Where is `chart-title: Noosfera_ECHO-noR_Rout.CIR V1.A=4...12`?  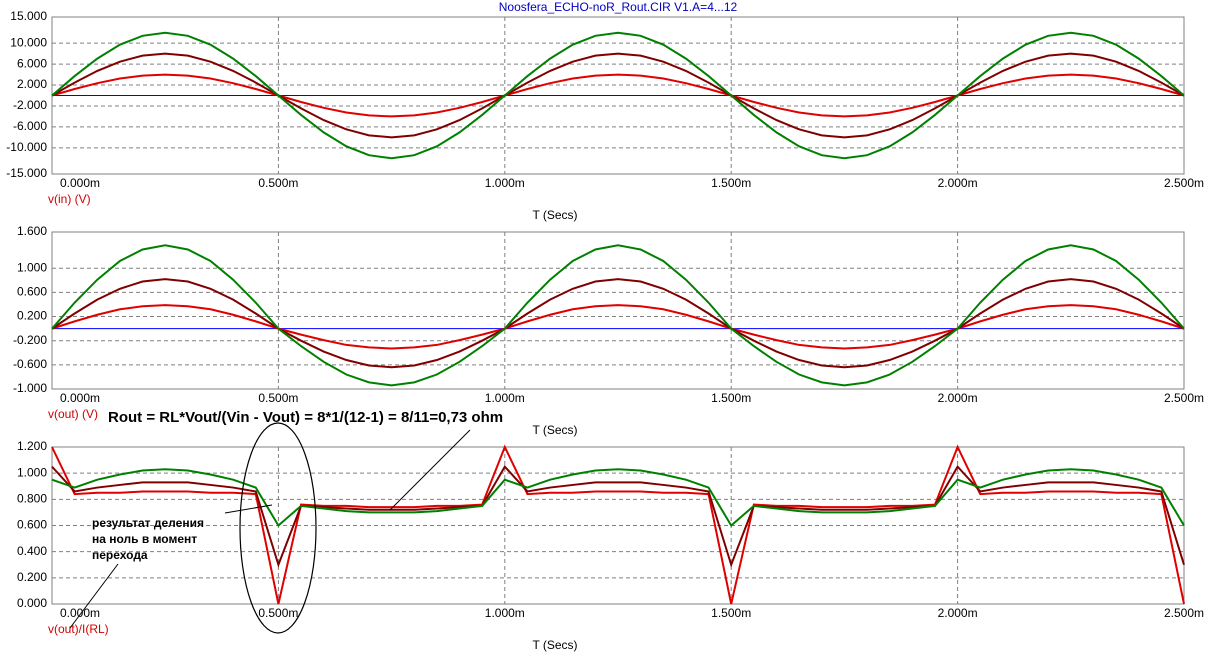 chart-title: Noosfera_ECHO-noR_Rout.CIR V1.A=4...12 is located at coordinates (618, 7).